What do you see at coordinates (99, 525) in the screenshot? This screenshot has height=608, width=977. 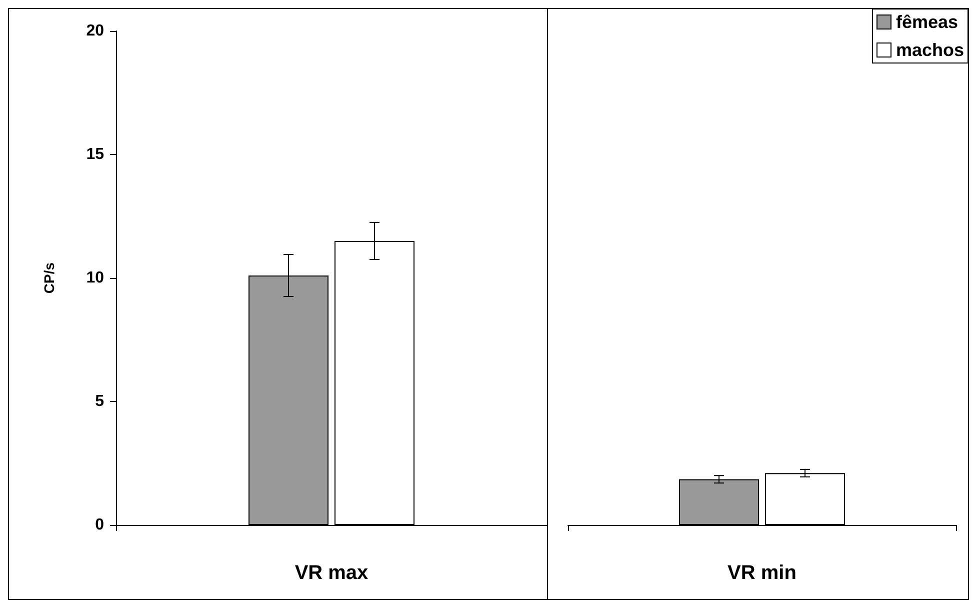 I see `y-tick-label: 0` at bounding box center [99, 525].